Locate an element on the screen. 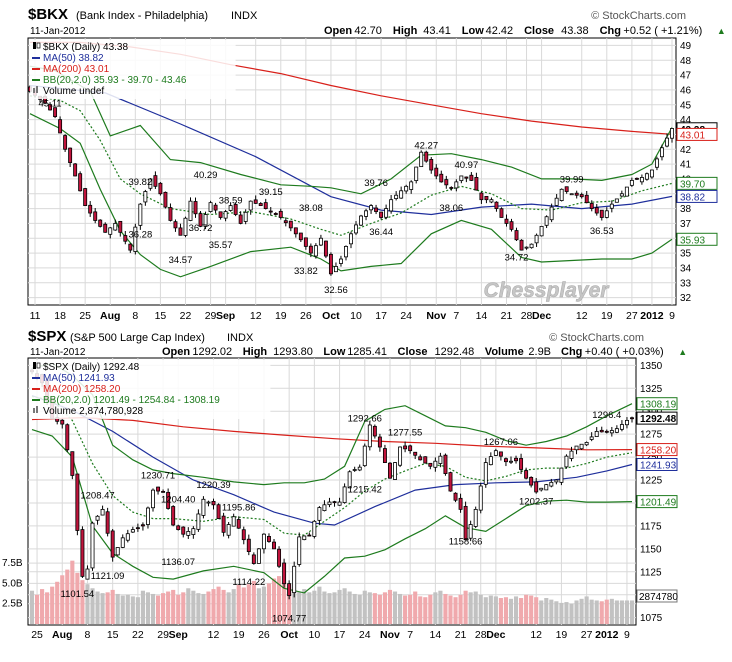 The width and height of the screenshot is (732, 662). ohlc-label: Low is located at coordinates (473, 31).